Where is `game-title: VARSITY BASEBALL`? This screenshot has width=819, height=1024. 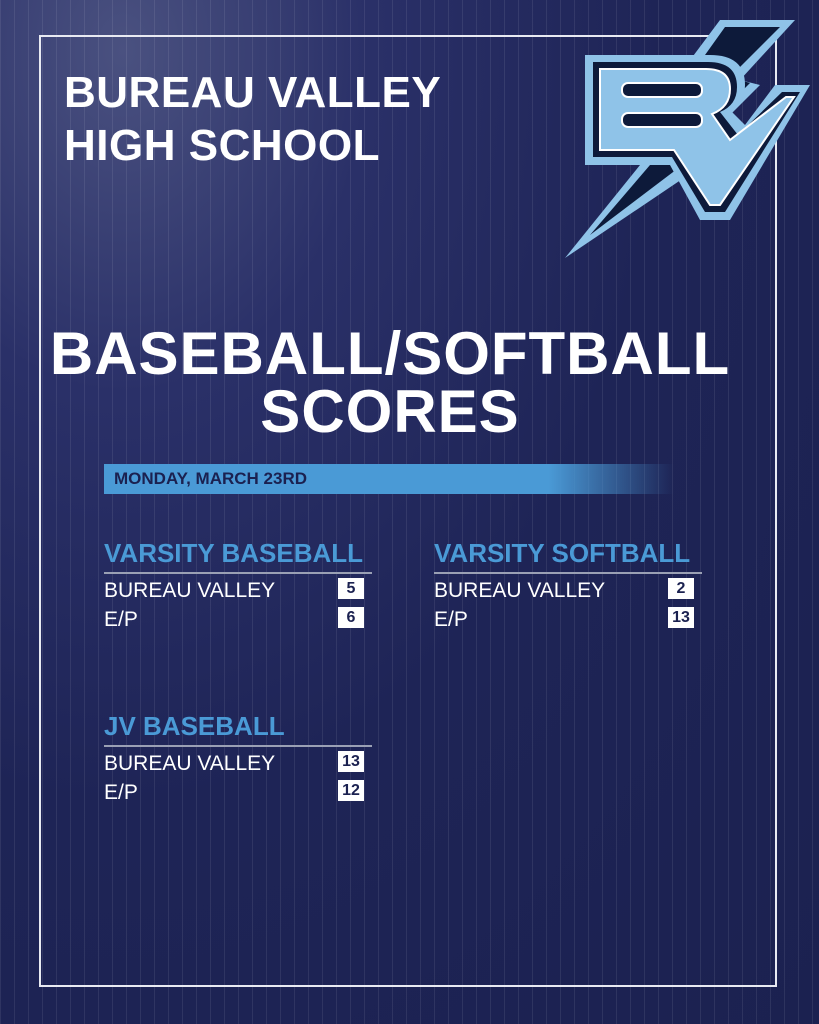 game-title: VARSITY BASEBALL is located at coordinates (238, 556).